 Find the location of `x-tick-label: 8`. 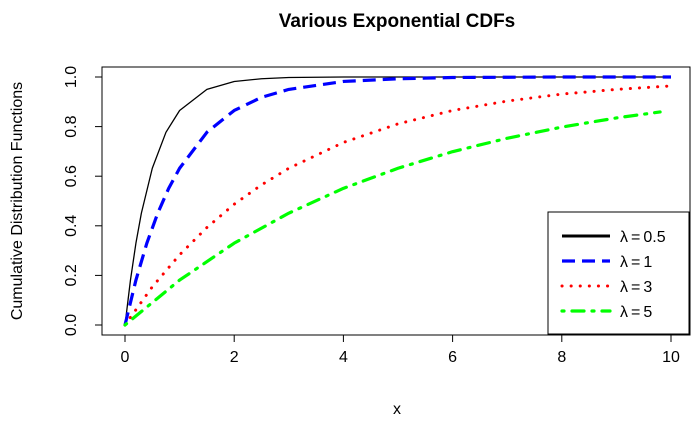

x-tick-label: 8 is located at coordinates (561, 357).